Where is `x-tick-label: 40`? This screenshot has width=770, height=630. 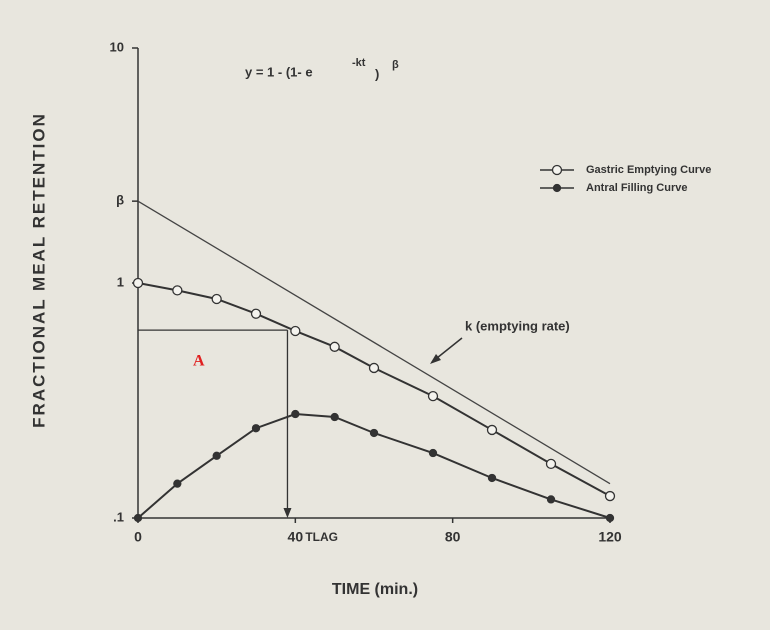
x-tick-label: 40 is located at coordinates (296, 537).